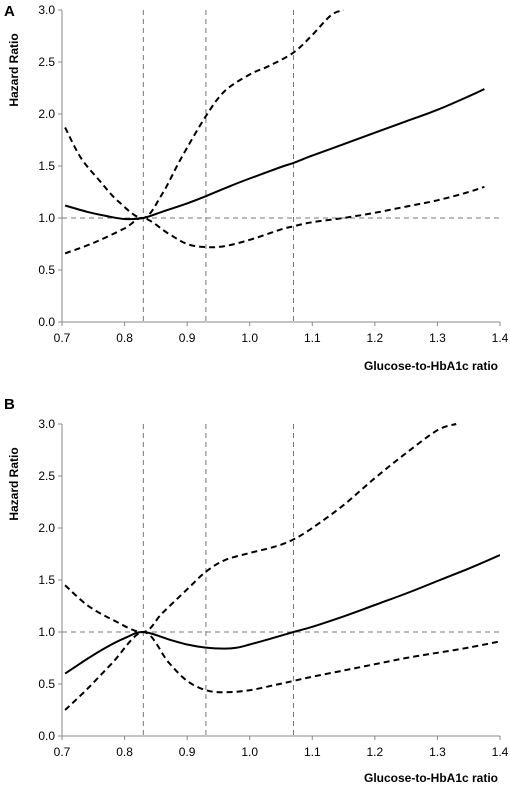 The image size is (510, 789). What do you see at coordinates (46, 166) in the screenshot?
I see `panel-a-y-tick-label: 1.5` at bounding box center [46, 166].